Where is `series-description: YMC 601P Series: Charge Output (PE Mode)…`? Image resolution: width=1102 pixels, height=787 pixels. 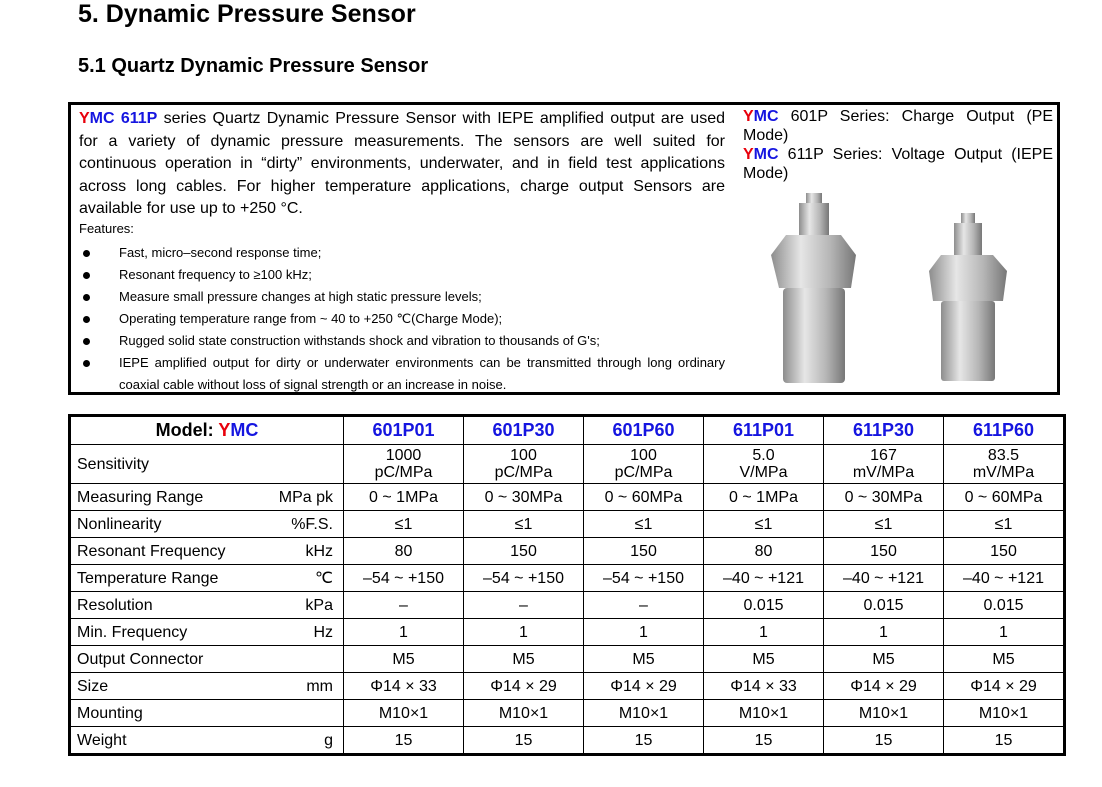 series-description: YMC 601P Series: Charge Output (PE Mode)… is located at coordinates (898, 145).